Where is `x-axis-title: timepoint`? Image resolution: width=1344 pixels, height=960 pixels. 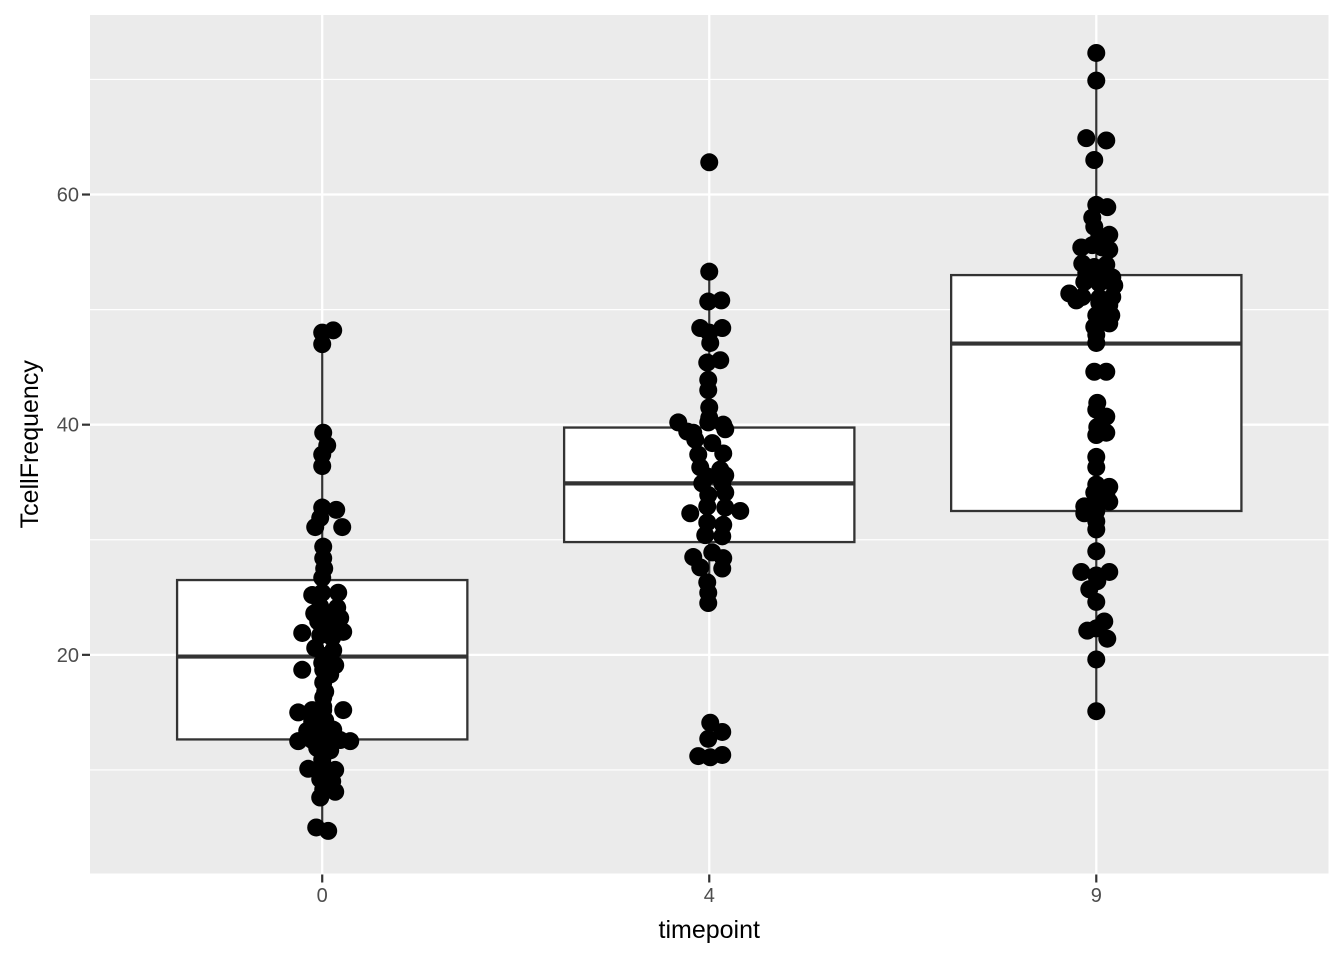 x-axis-title: timepoint is located at coordinates (709, 930).